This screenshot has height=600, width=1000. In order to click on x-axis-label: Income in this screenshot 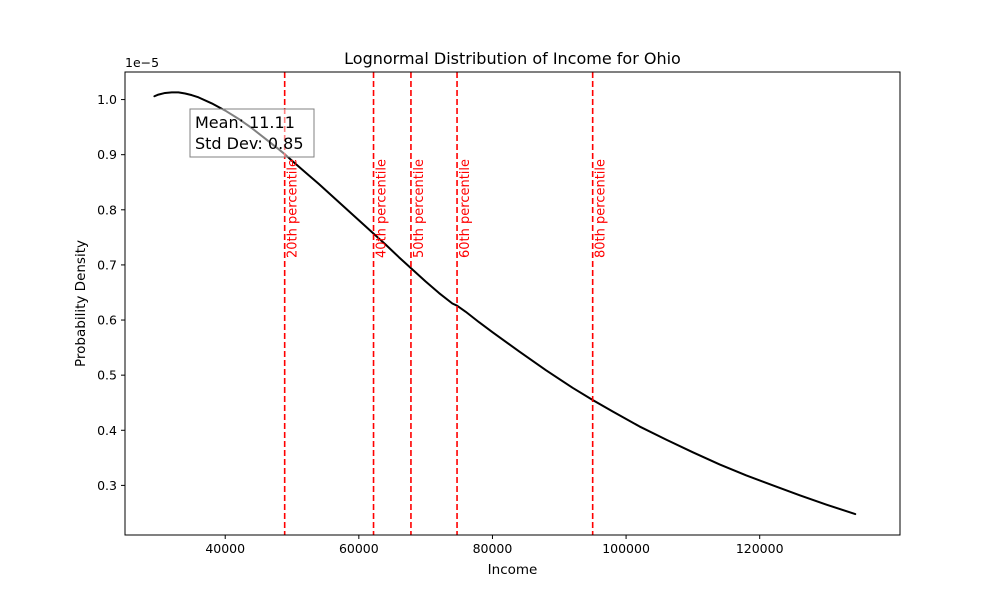, I will do `click(513, 570)`.